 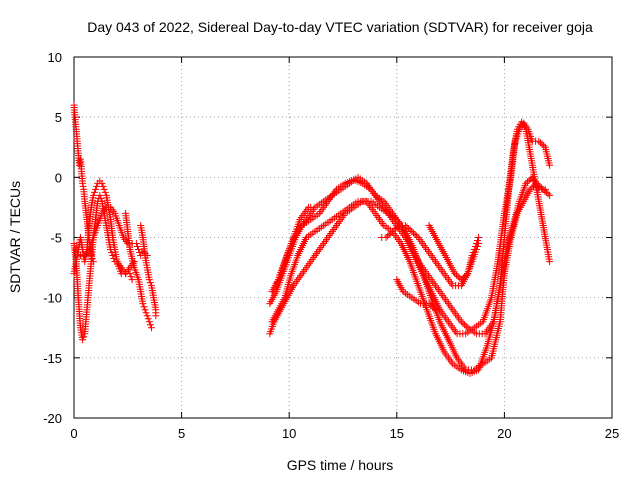 I want to click on x-tick-label: 5, so click(x=181, y=433).